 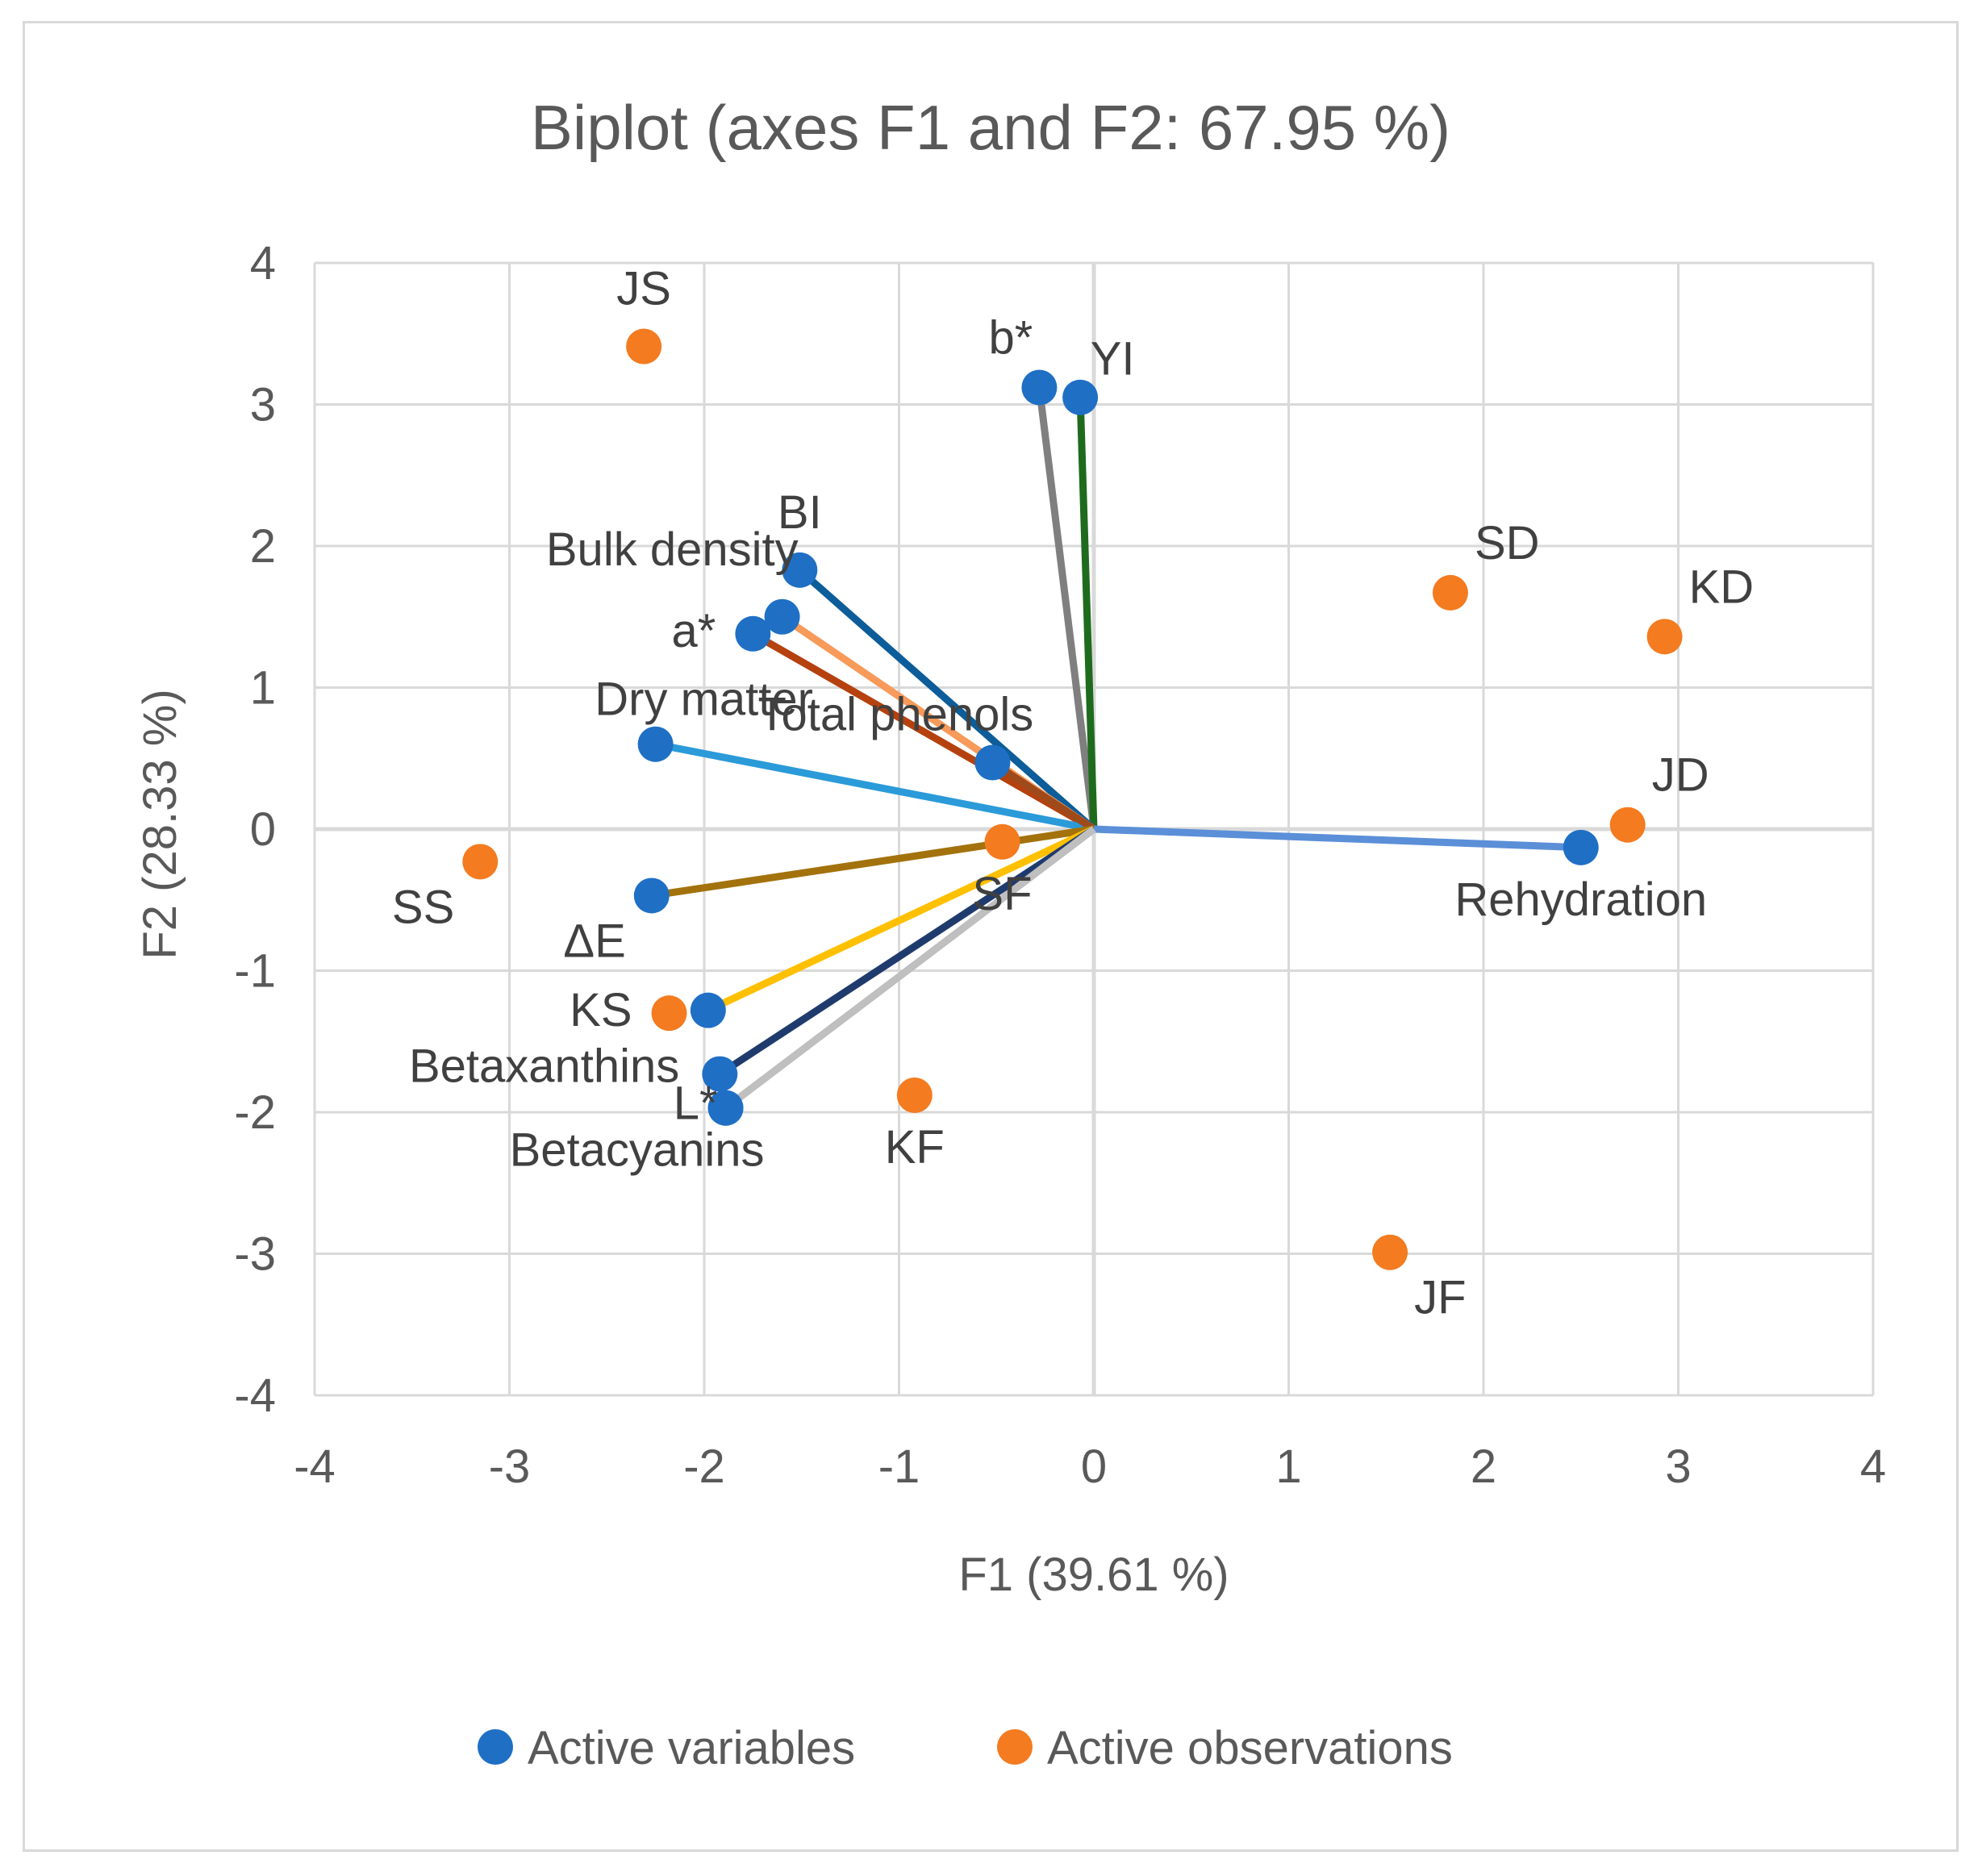 I want to click on y-tick-label: 4, so click(x=263, y=263).